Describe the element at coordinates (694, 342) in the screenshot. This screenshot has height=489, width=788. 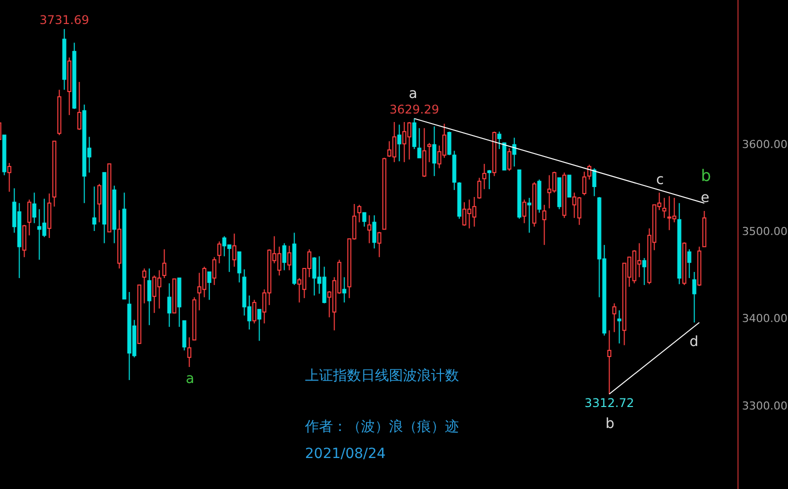
I see `annotation: d` at that location.